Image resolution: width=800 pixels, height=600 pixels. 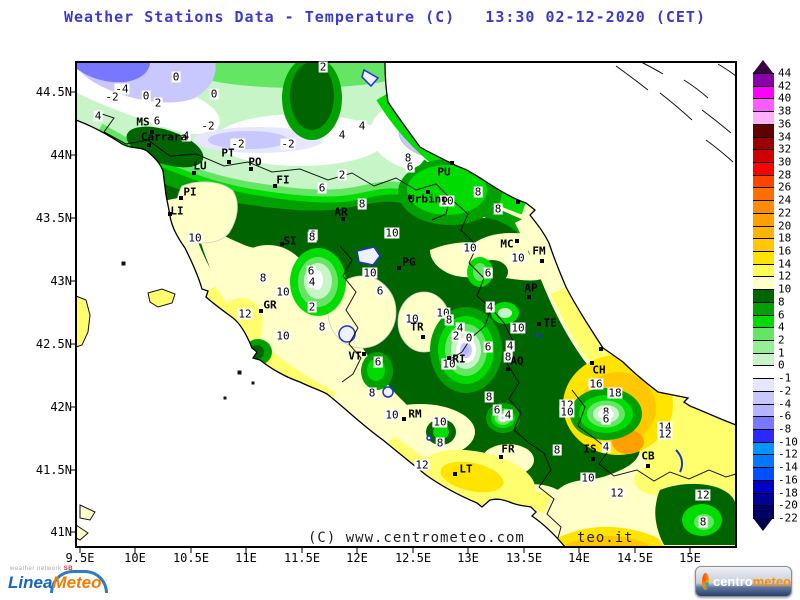 I want to click on station-label: LU, so click(x=200, y=166).